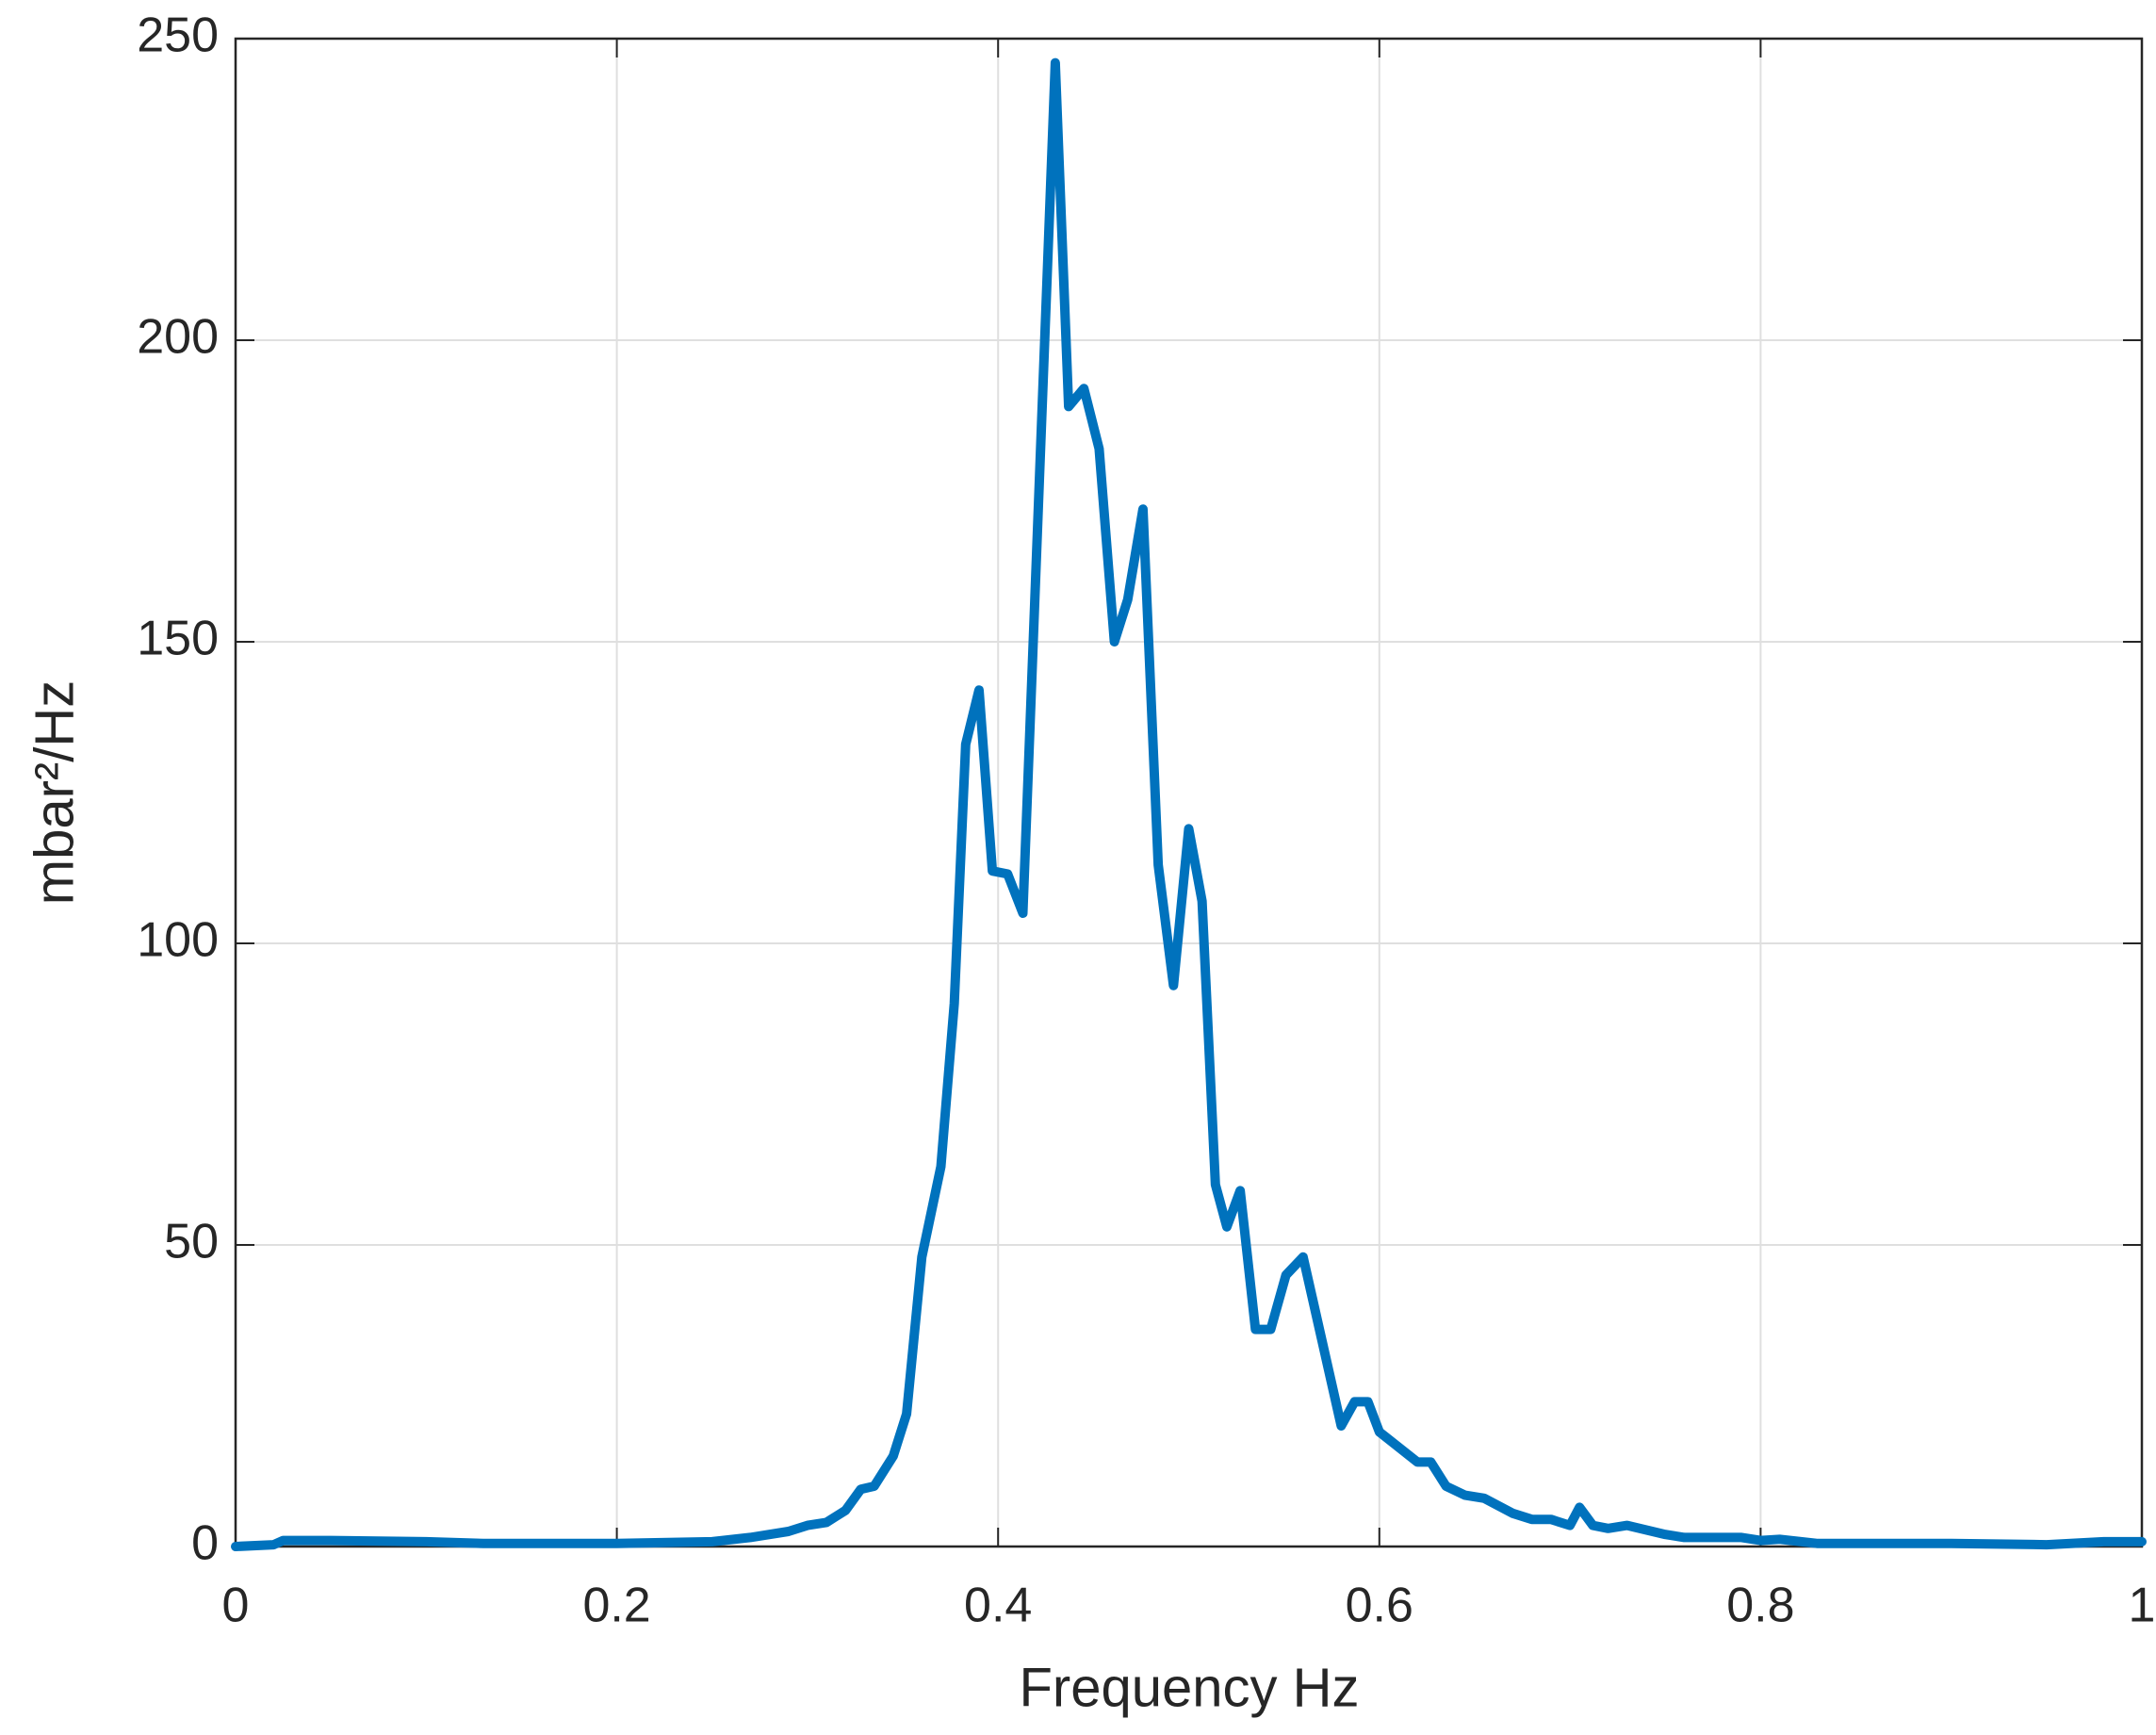 This screenshot has height=1735, width=2156. What do you see at coordinates (178, 35) in the screenshot?
I see `y-tick-label: 250` at bounding box center [178, 35].